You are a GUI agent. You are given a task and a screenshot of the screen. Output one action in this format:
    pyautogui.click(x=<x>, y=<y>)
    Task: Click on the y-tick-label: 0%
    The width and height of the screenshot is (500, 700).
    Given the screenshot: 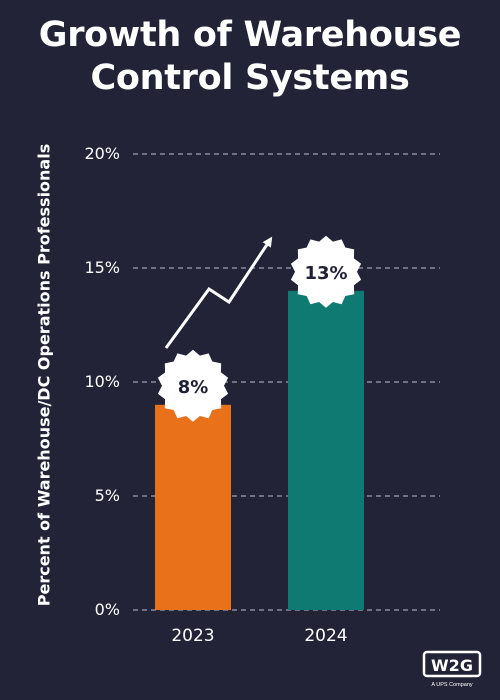 What is the action you would take?
    pyautogui.click(x=107, y=609)
    